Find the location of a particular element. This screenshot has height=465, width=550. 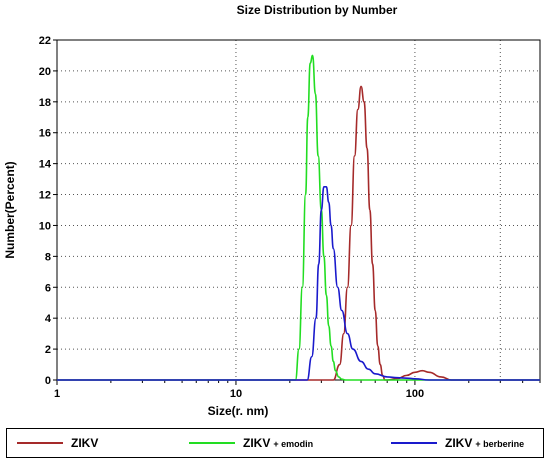

y-tick-label: 18 is located at coordinates (45, 103).